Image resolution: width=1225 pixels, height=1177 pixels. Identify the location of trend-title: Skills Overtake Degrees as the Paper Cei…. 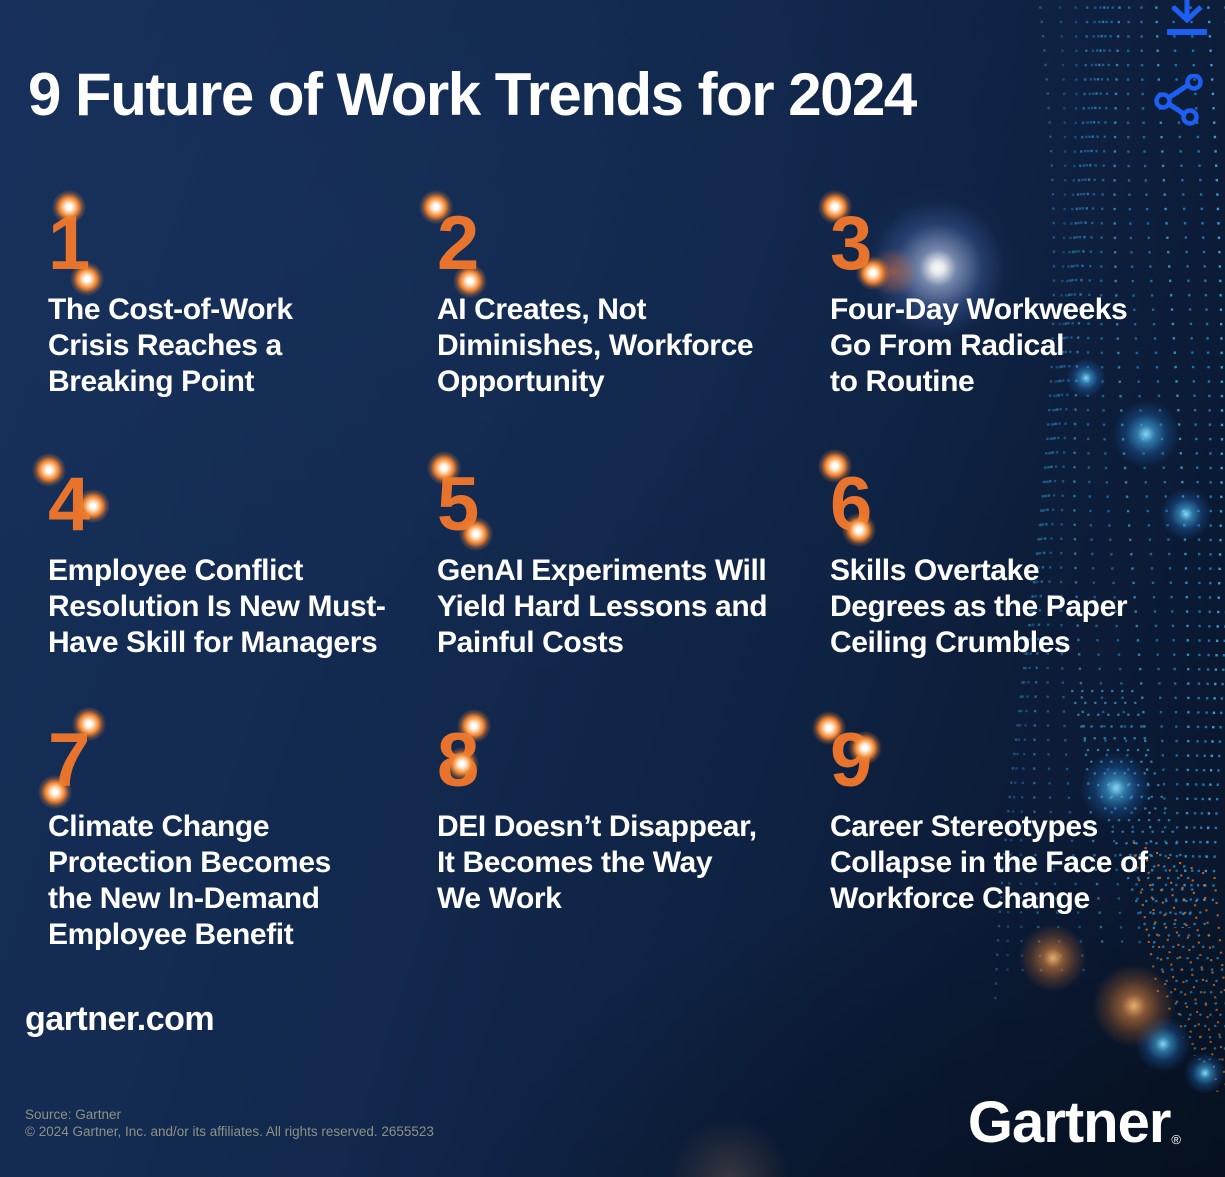
(979, 606).